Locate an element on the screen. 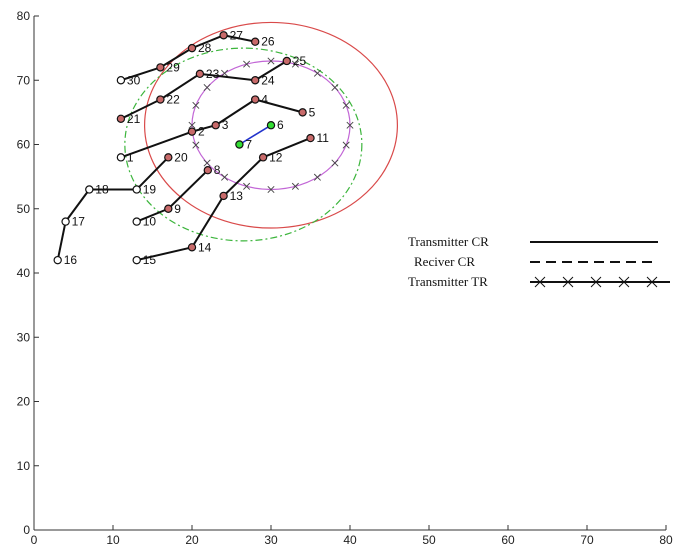 Image resolution: width=674 pixels, height=546 pixels. node-label: 6 is located at coordinates (280, 125).